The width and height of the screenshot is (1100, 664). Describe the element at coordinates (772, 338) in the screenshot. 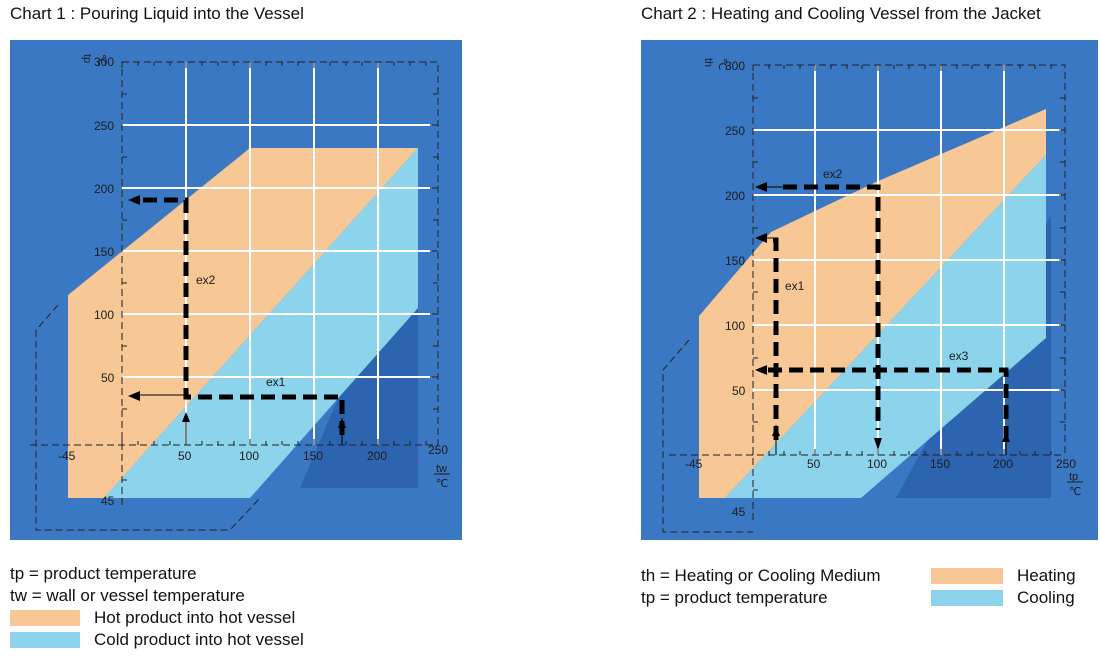

I see `chart2-ex1-path` at that location.